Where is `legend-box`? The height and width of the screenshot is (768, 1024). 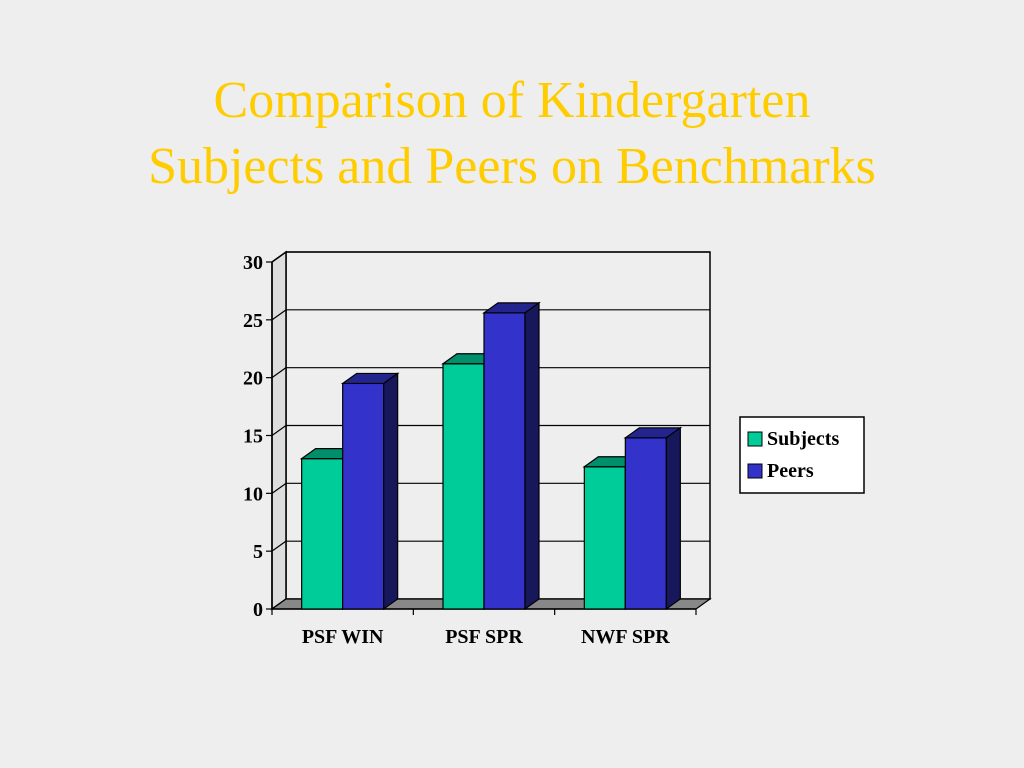 legend-box is located at coordinates (802, 455).